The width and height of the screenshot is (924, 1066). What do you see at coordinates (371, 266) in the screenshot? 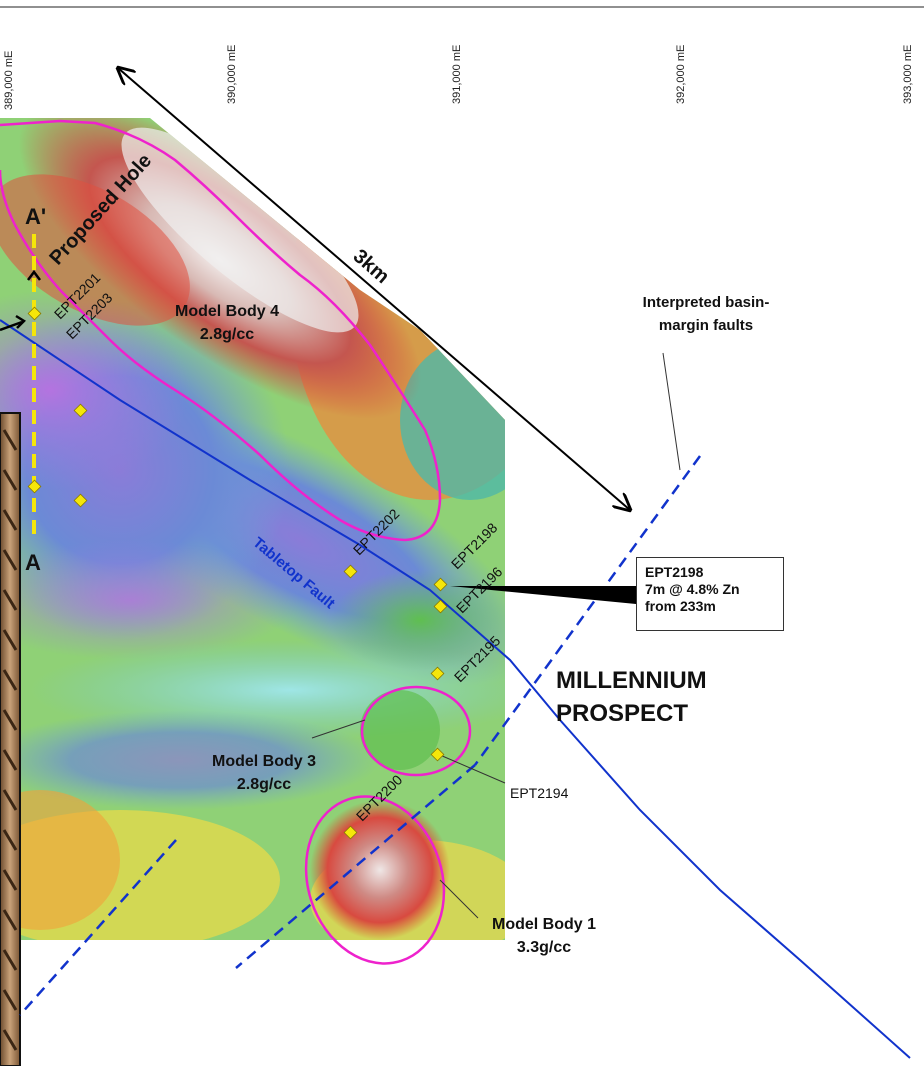
I see `scale-label: 3km` at bounding box center [371, 266].